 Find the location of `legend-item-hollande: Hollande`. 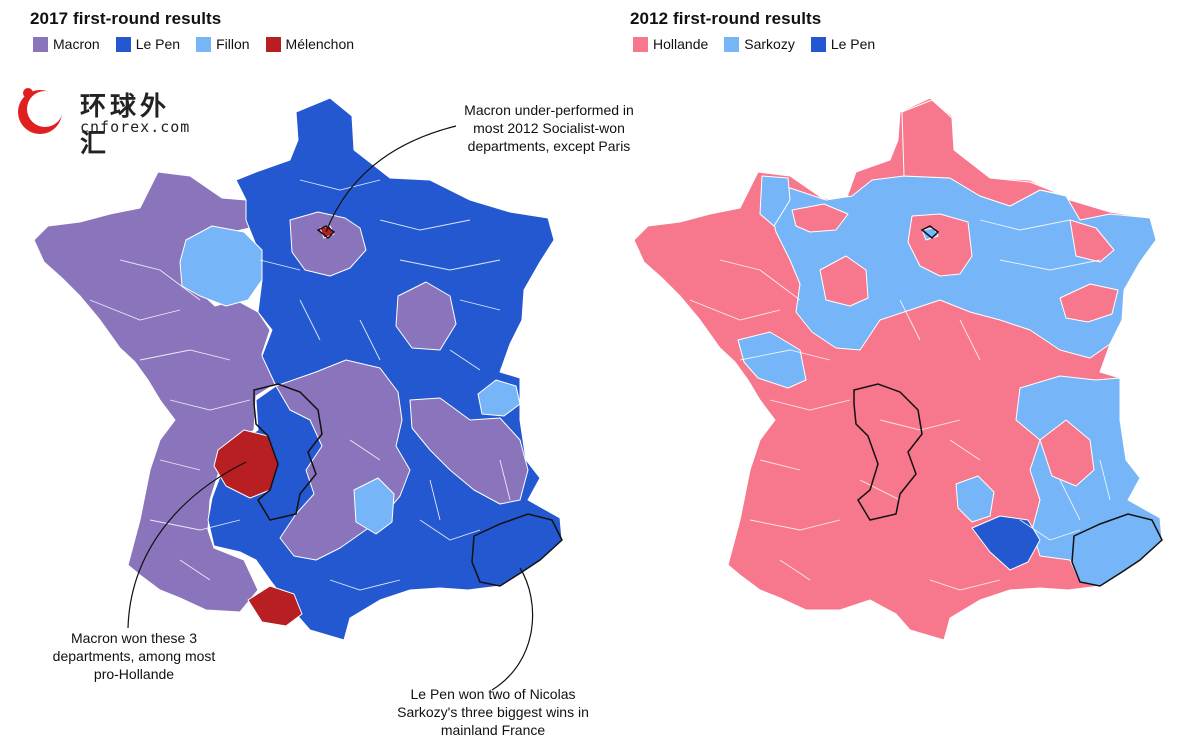

legend-item-hollande: Hollande is located at coordinates (670, 44).